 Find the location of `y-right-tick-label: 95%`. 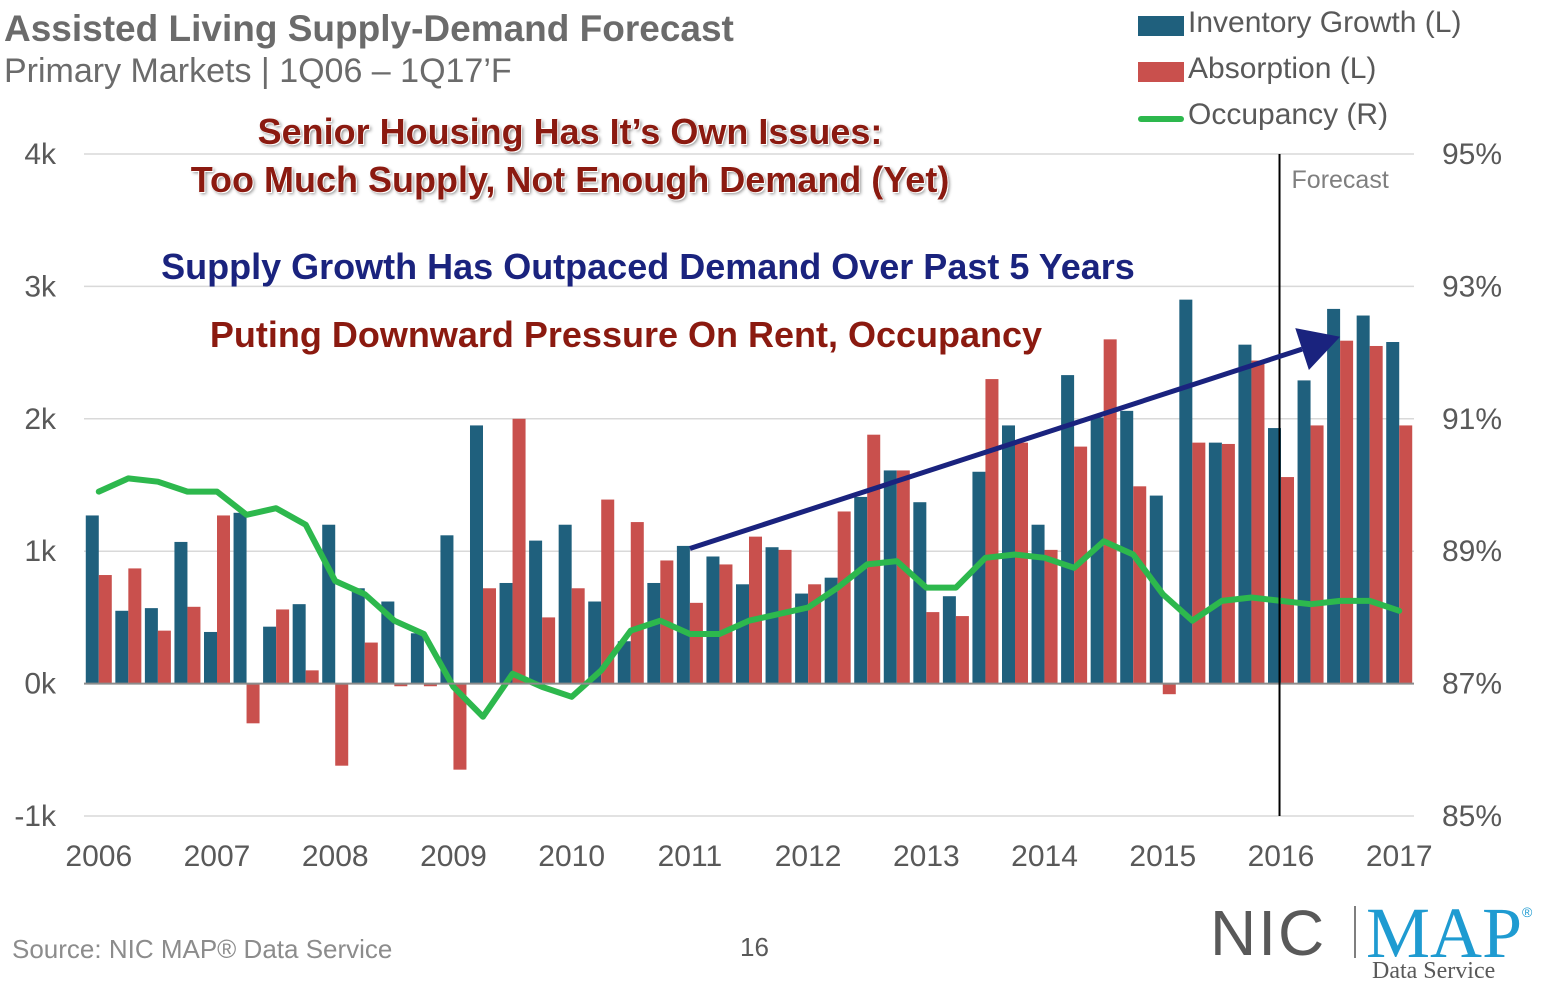

y-right-tick-label: 95% is located at coordinates (1472, 154).